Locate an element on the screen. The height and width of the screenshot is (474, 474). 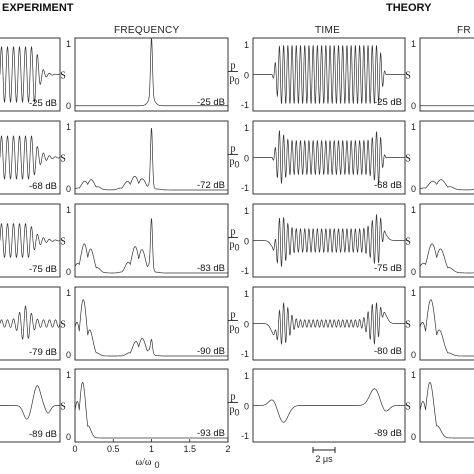
x-tick-label: 0.5 is located at coordinates (113, 449).